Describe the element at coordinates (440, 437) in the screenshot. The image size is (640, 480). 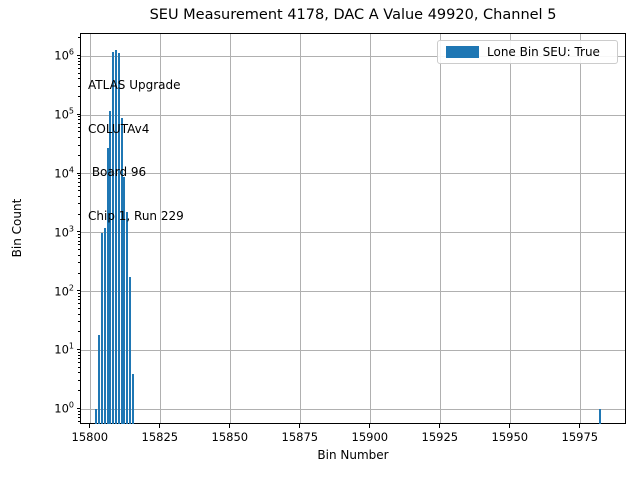
I see `x-tick-label: 15925` at that location.